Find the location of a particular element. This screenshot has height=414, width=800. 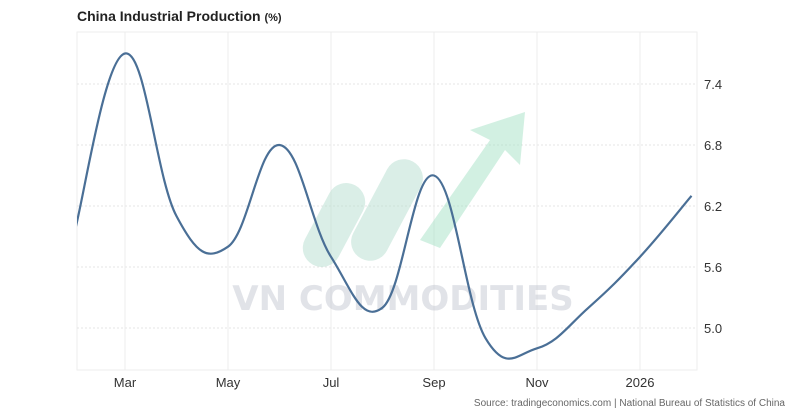

watermark-arrow is located at coordinates (472, 180).